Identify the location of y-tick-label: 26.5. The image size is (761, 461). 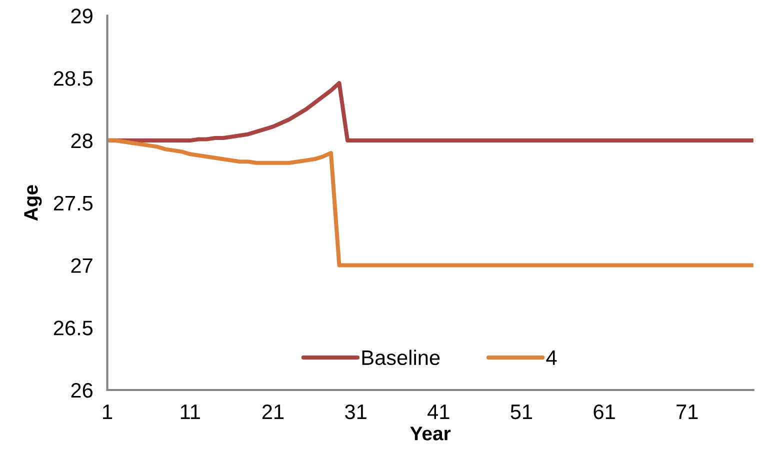
(73, 328).